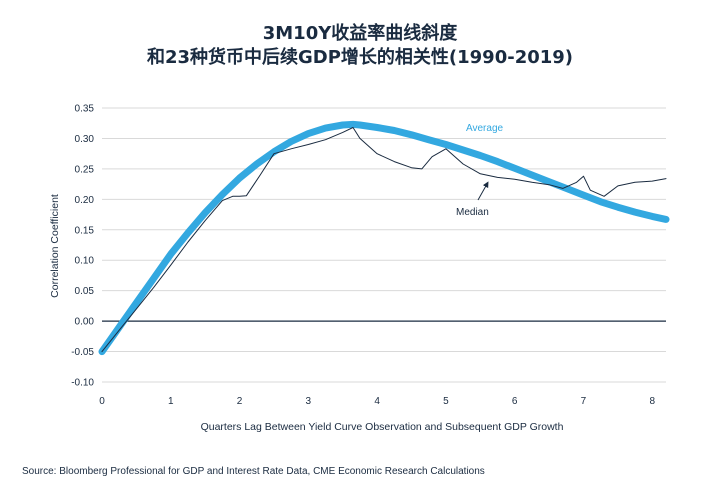 The width and height of the screenshot is (720, 500). What do you see at coordinates (82, 383) in the screenshot?
I see `y-tick-label: -0.10` at bounding box center [82, 383].